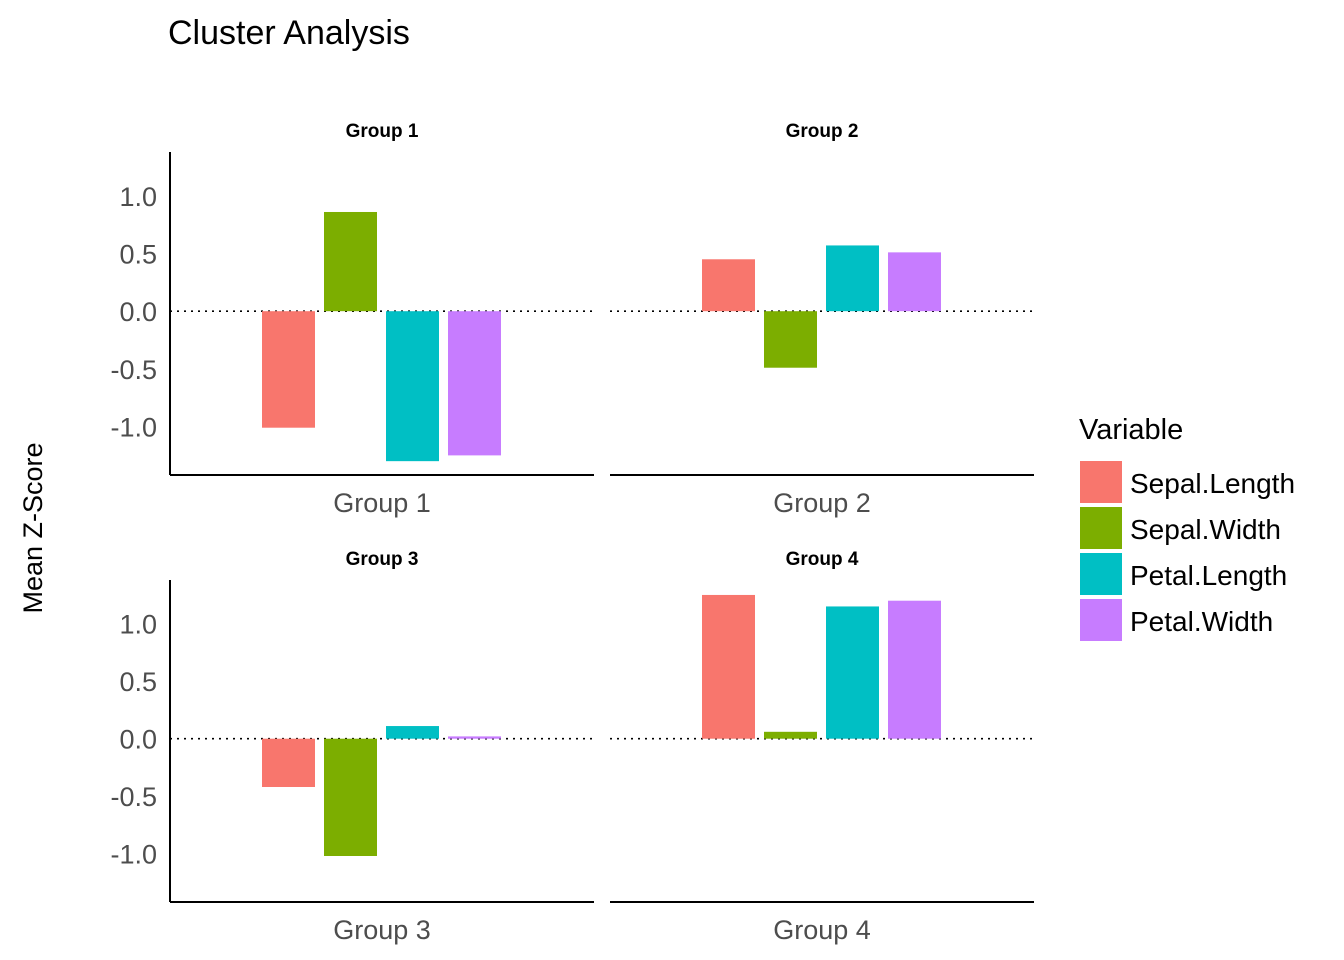 The image size is (1344, 960). What do you see at coordinates (1212, 483) in the screenshot?
I see `legend-entry-label: Sepal.Length` at bounding box center [1212, 483].